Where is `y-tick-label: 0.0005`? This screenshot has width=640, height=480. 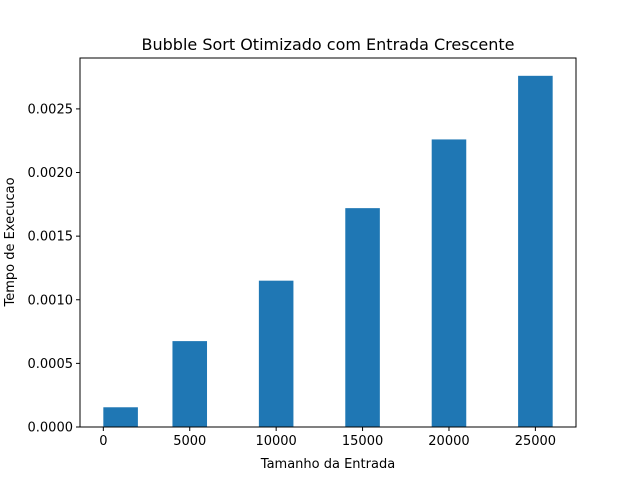 y-tick-label: 0.0005 is located at coordinates (51, 364).